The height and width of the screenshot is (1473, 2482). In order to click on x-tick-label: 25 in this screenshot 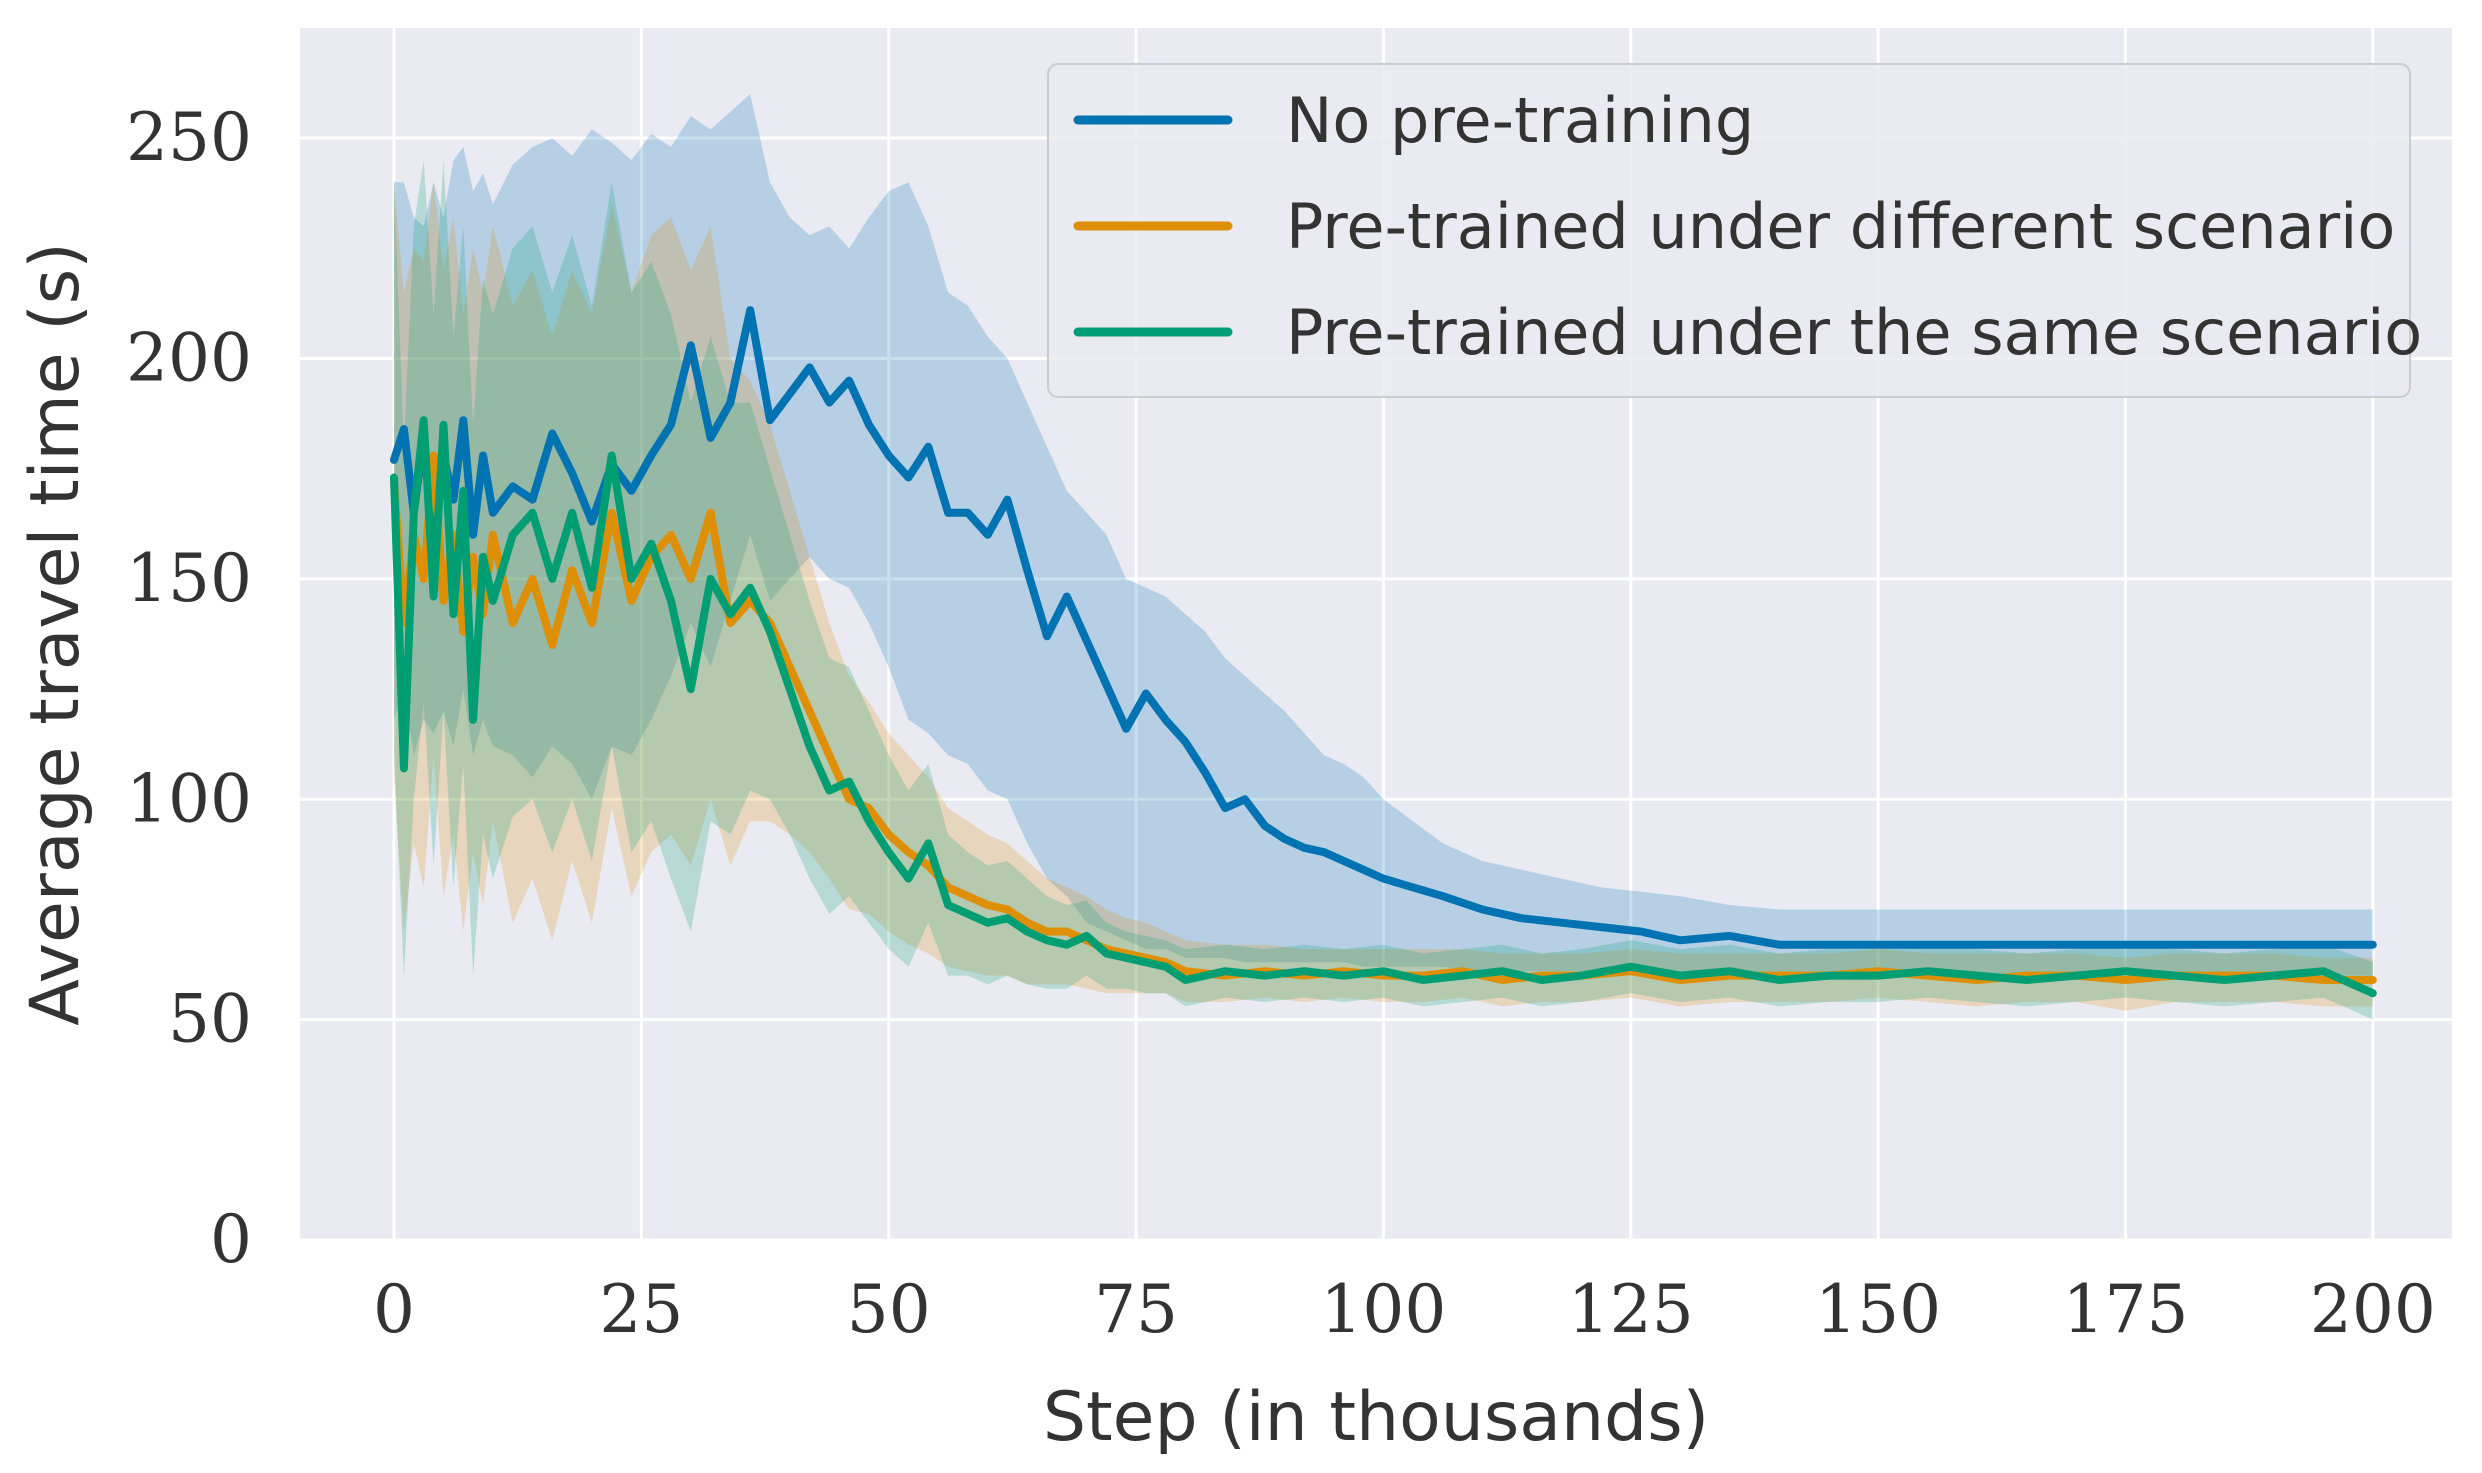, I will do `click(641, 1309)`.